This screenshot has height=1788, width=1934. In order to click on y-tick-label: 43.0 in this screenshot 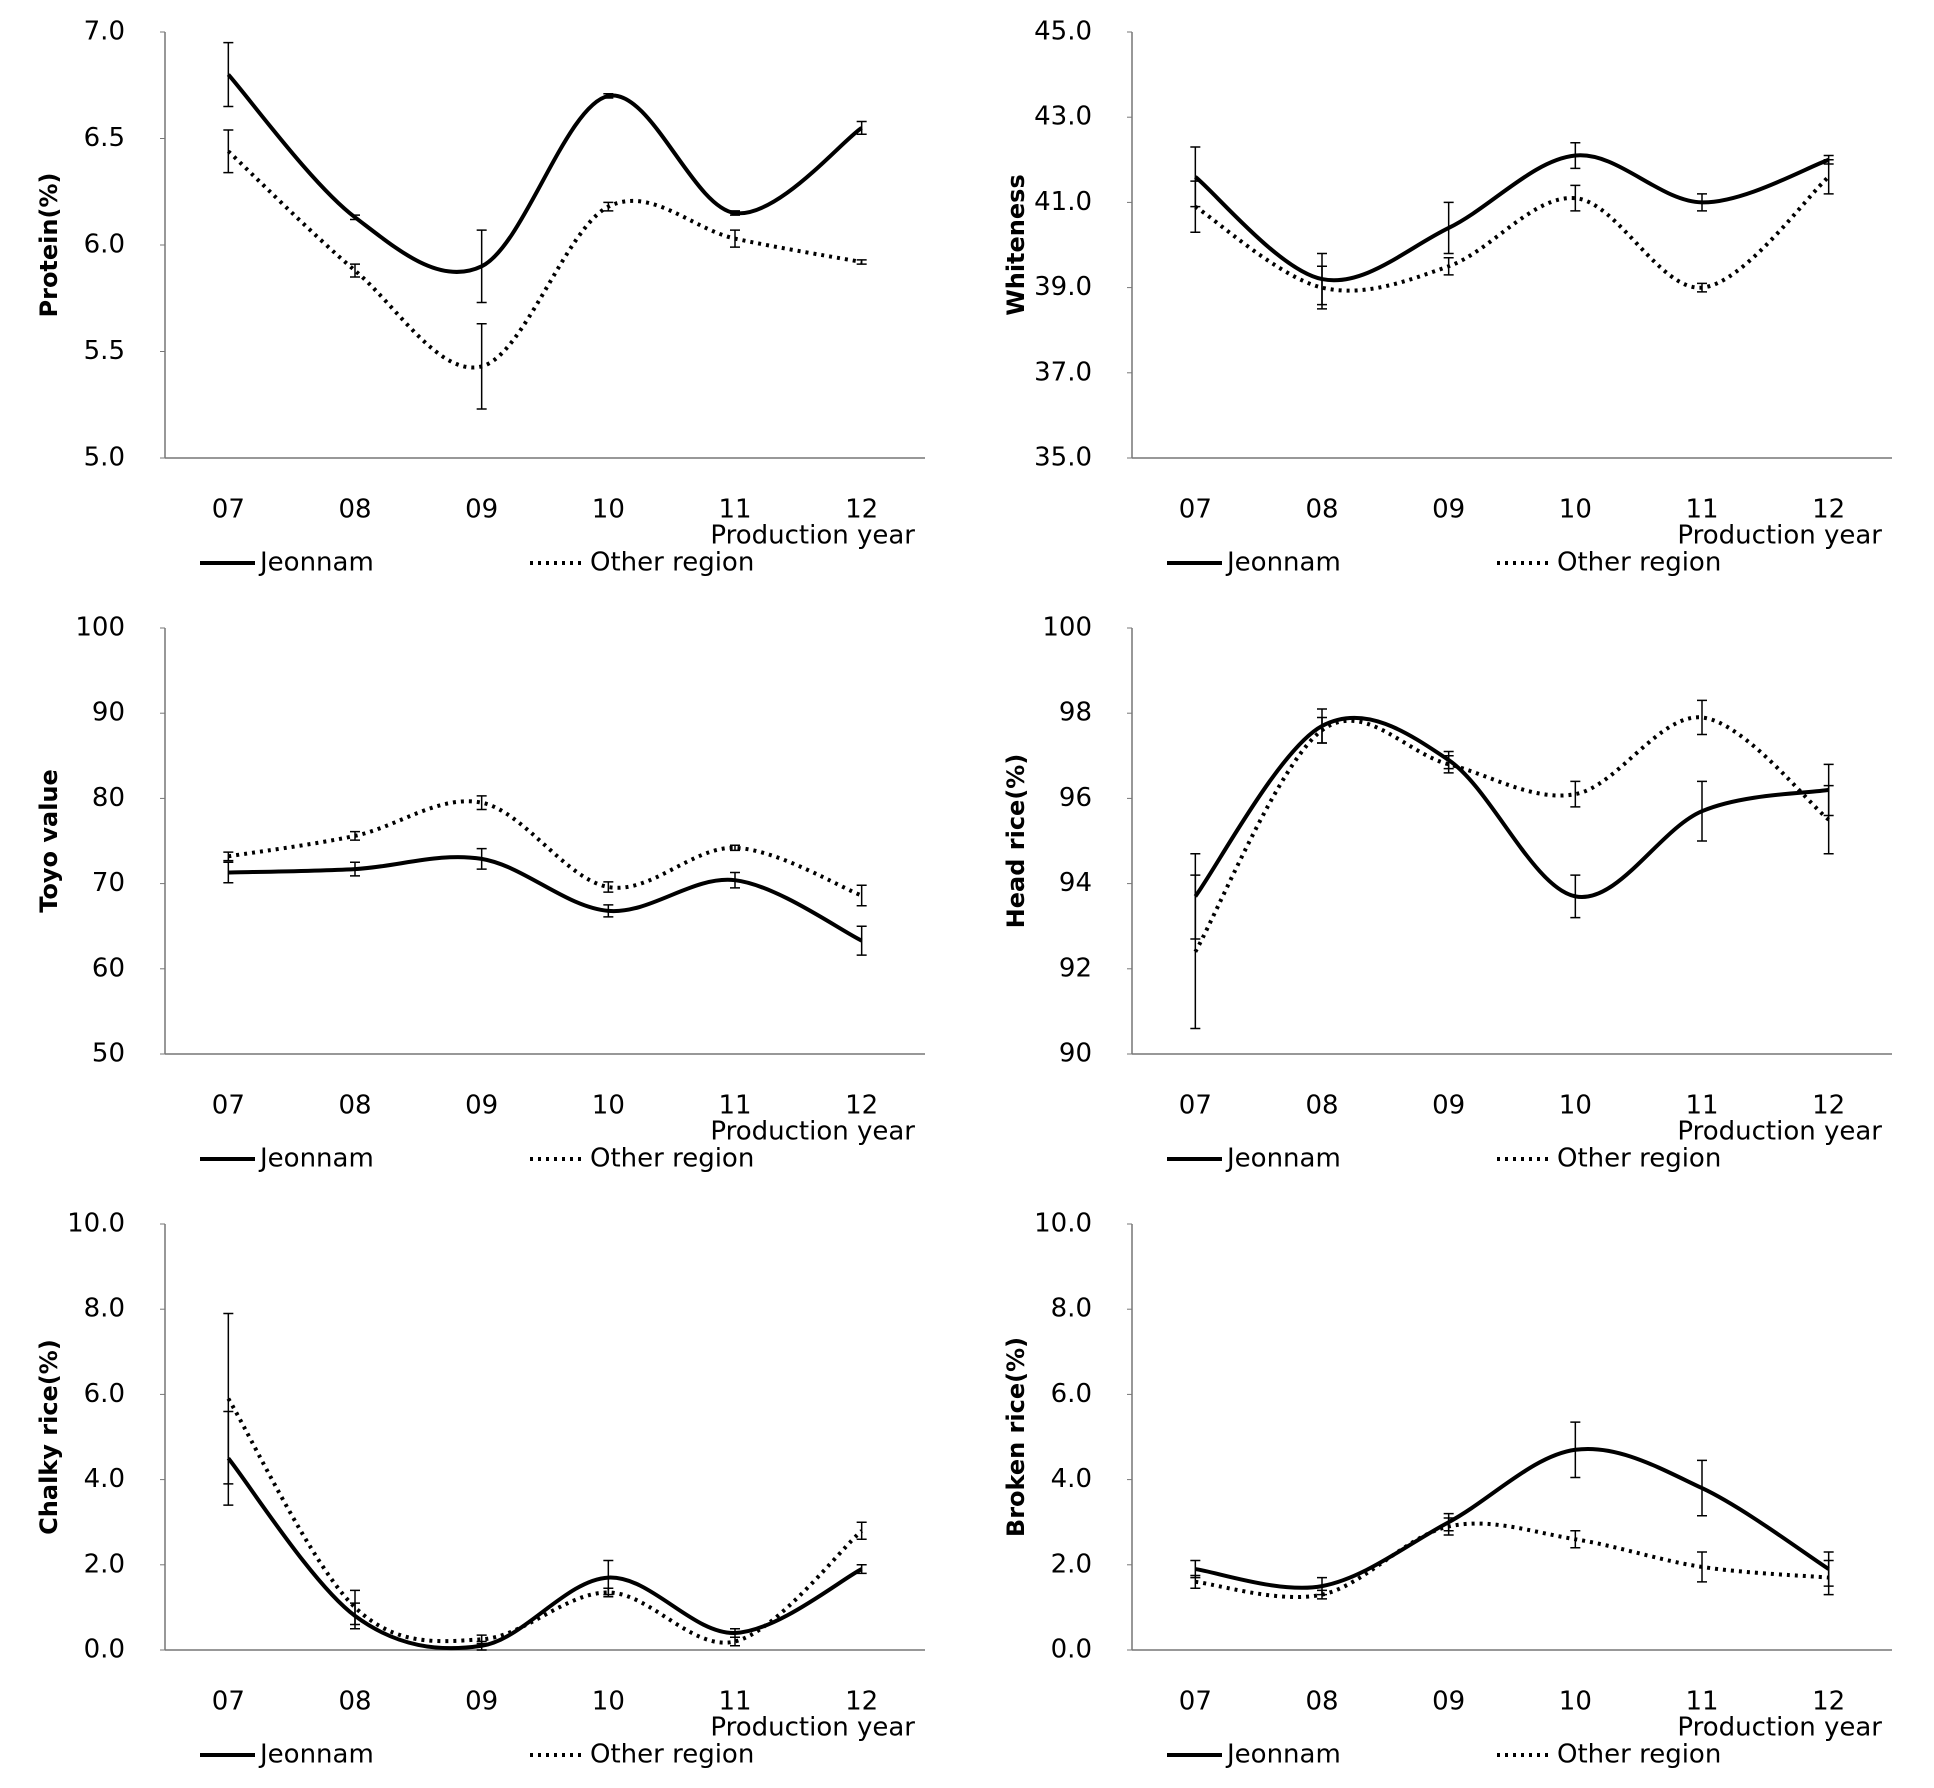, I will do `click(1063, 117)`.